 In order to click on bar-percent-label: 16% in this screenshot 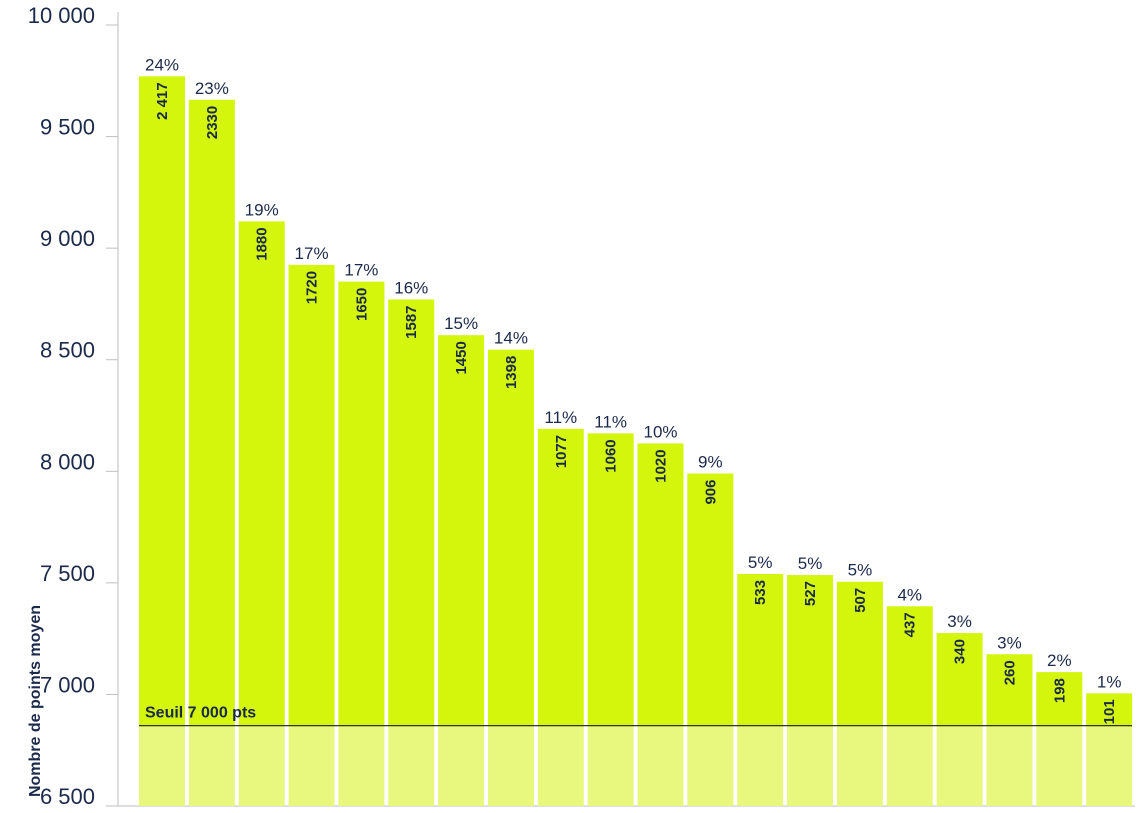, I will do `click(411, 287)`.